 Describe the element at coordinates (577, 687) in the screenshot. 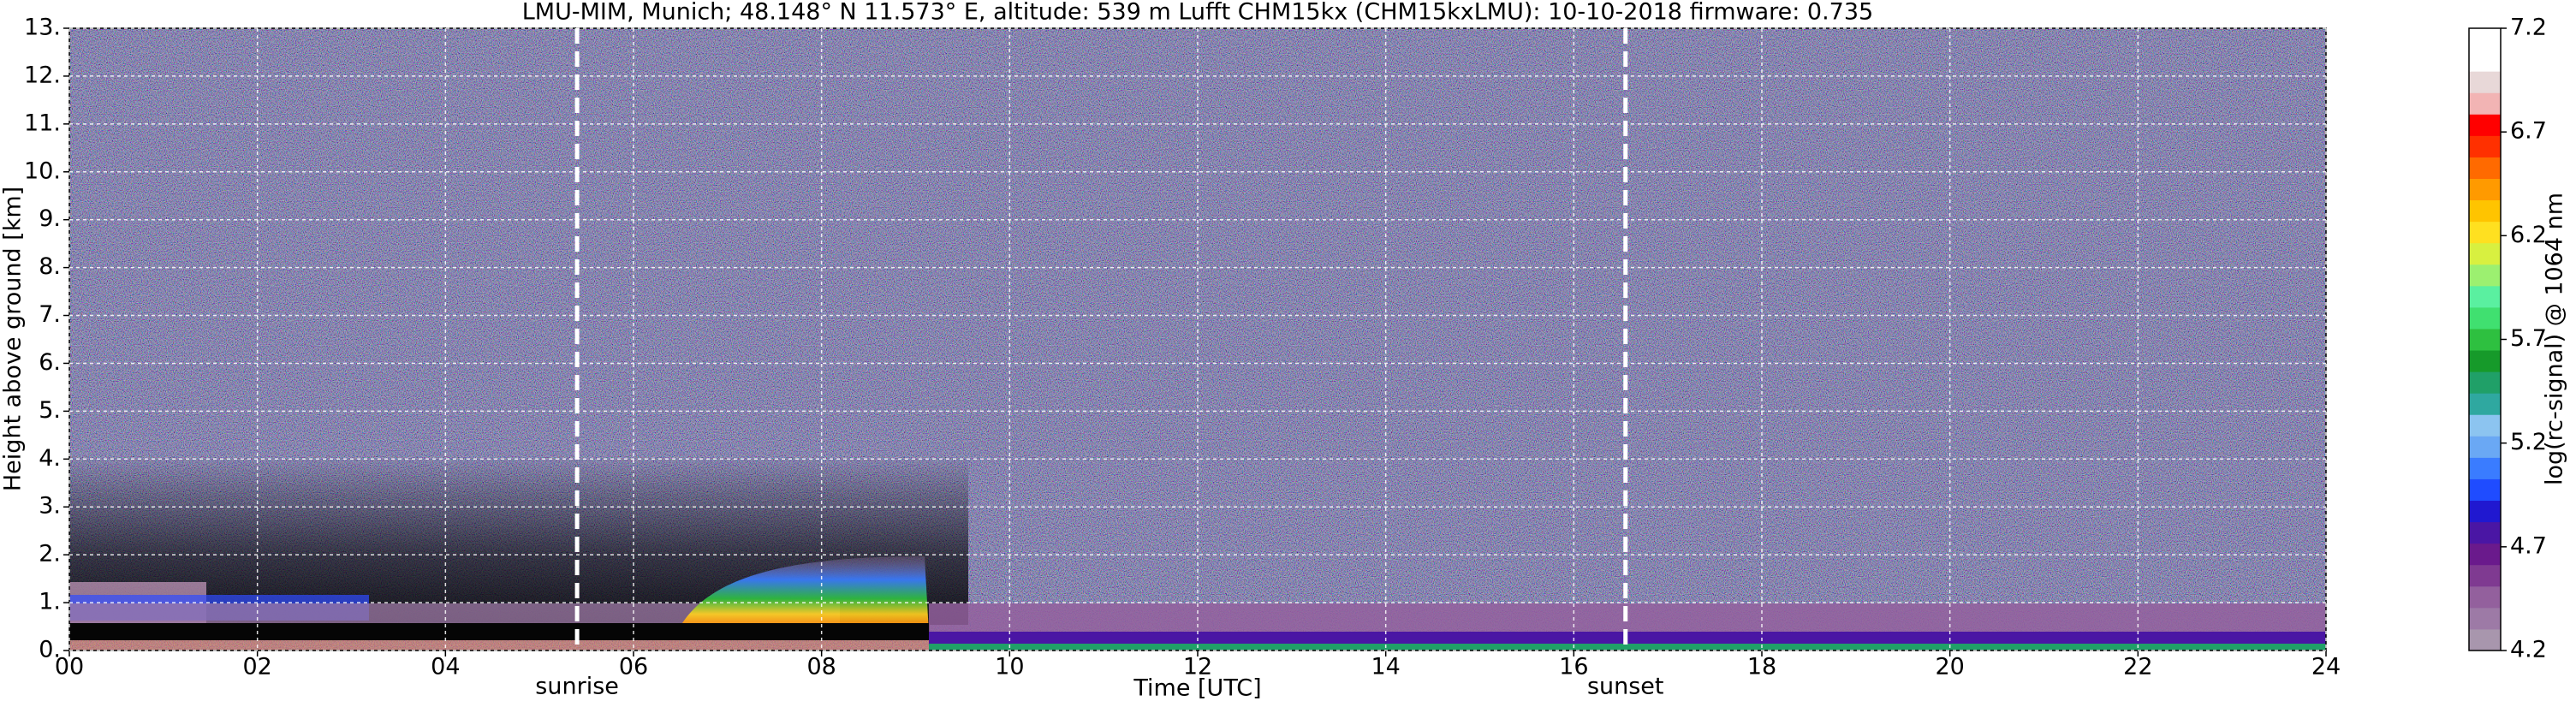

I see `event-label: sunrise` at that location.